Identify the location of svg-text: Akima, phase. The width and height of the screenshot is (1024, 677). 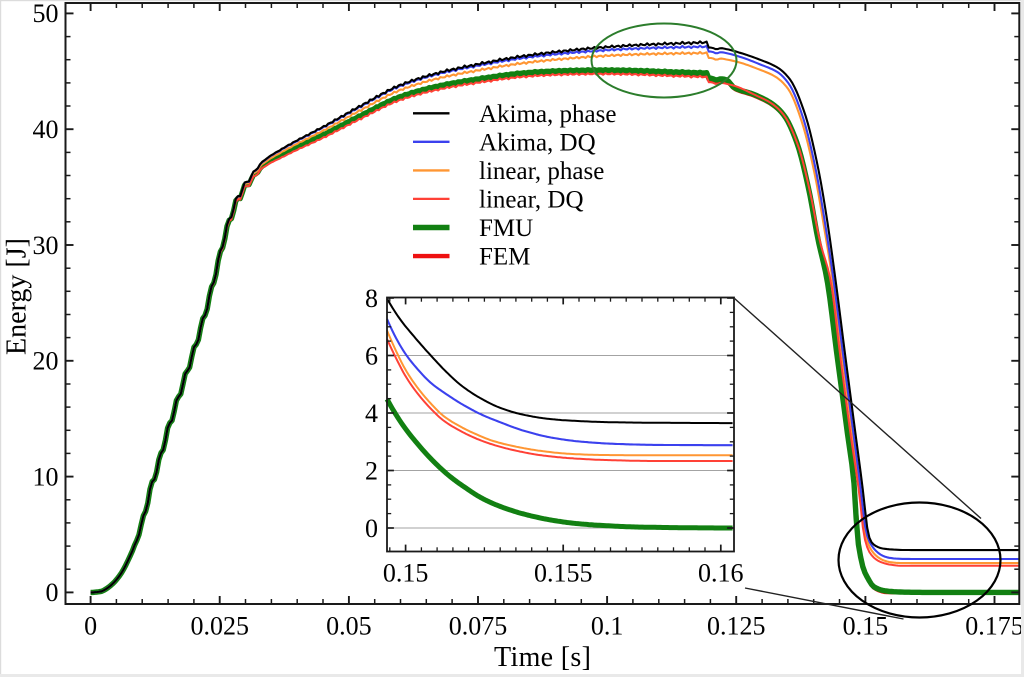
(547, 114).